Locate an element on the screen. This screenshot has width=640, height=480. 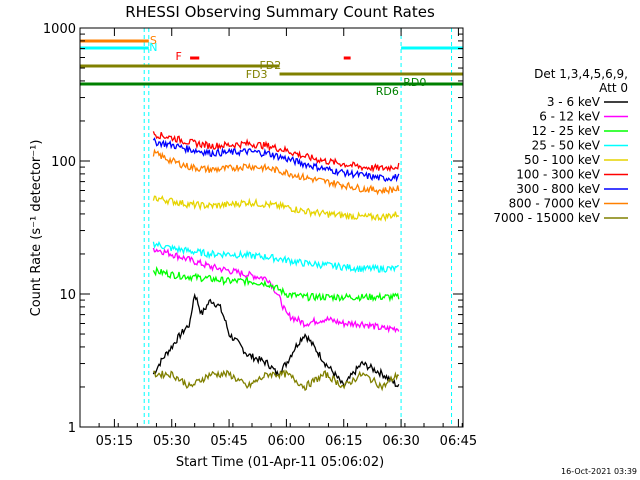
chart-title: RHESSI Observing Summary Count Rates is located at coordinates (280, 12).